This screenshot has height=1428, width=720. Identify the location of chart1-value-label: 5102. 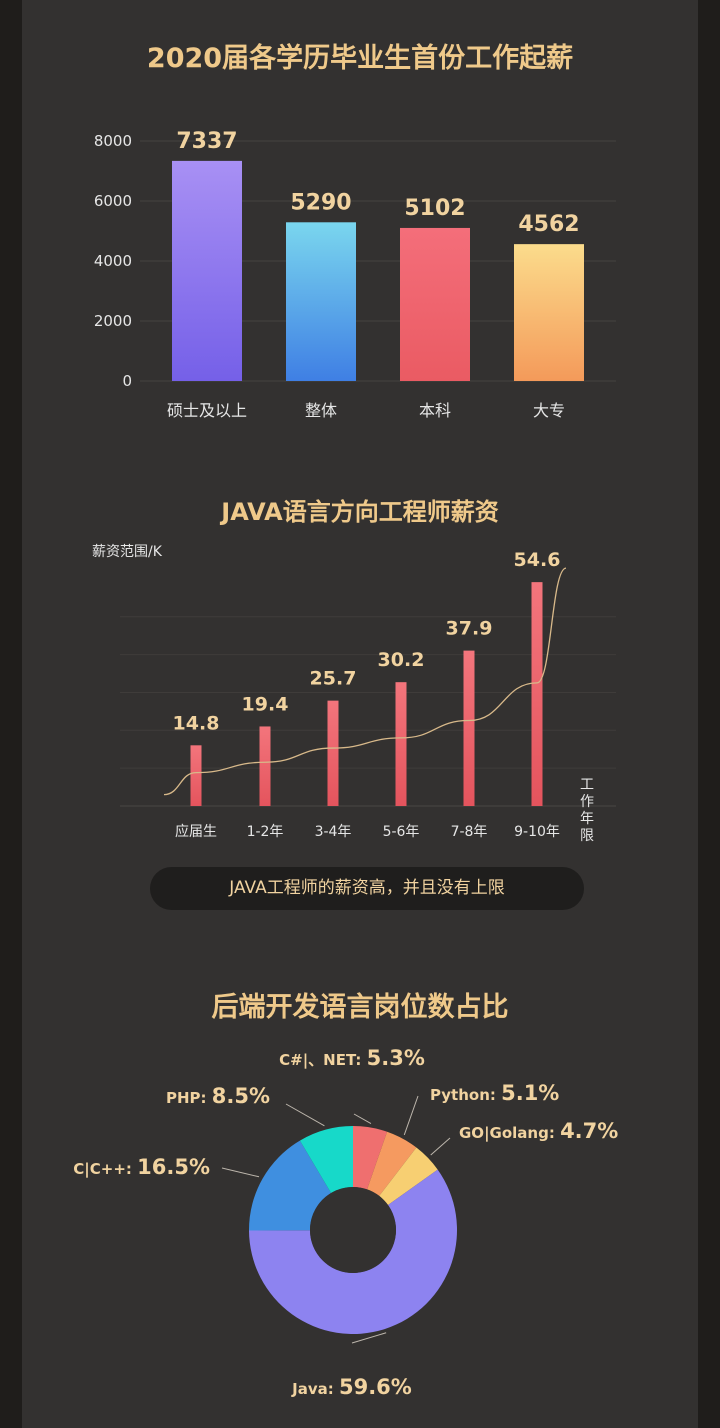
(434, 208).